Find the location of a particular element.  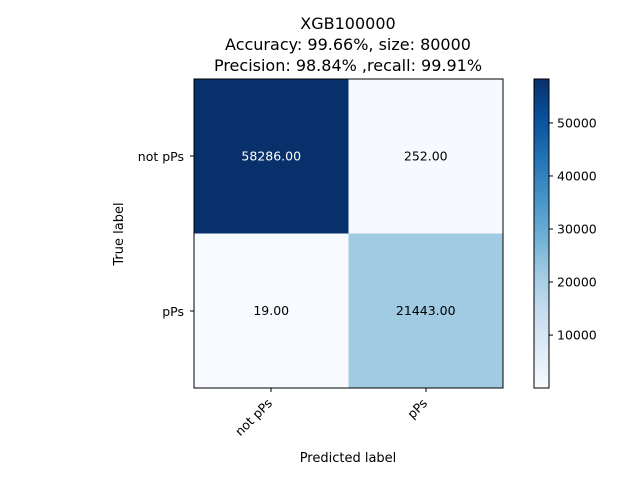

heatmap-cell-labels: 58286.00 252.00 19.00 21443.00 is located at coordinates (348, 233).